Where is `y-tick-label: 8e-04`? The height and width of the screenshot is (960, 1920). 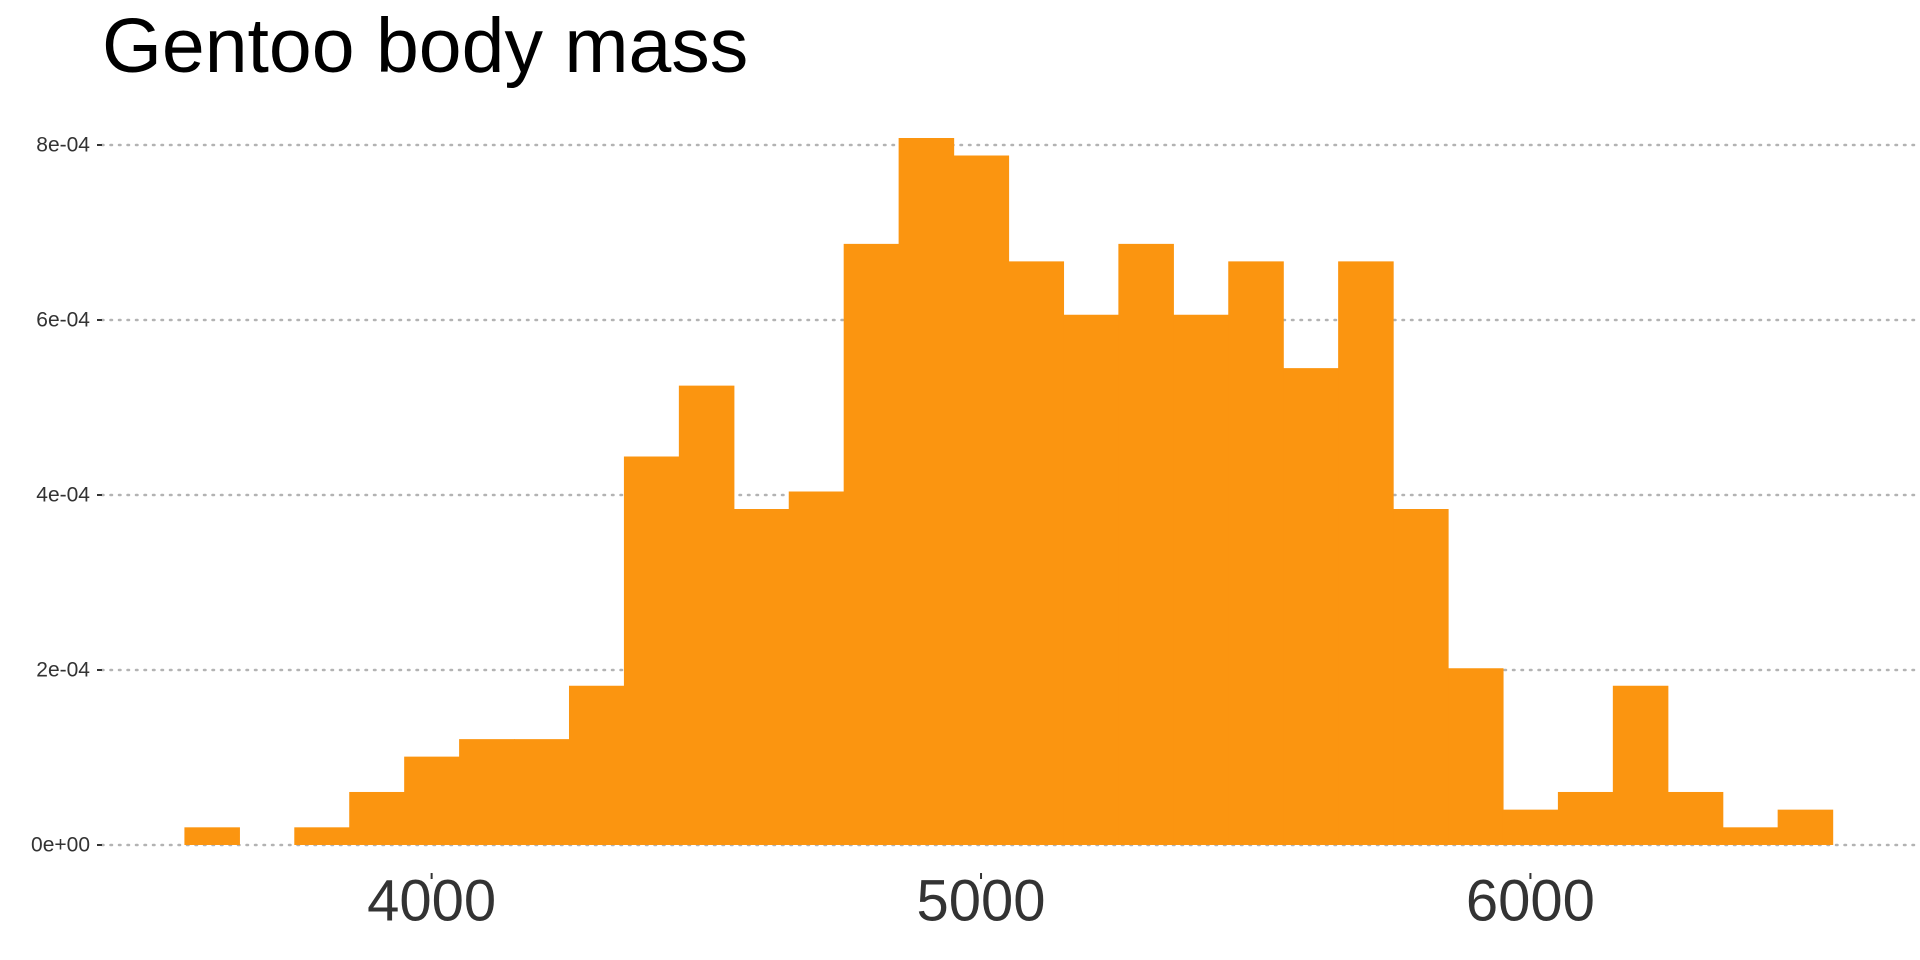
y-tick-label: 8e-04 is located at coordinates (63, 145).